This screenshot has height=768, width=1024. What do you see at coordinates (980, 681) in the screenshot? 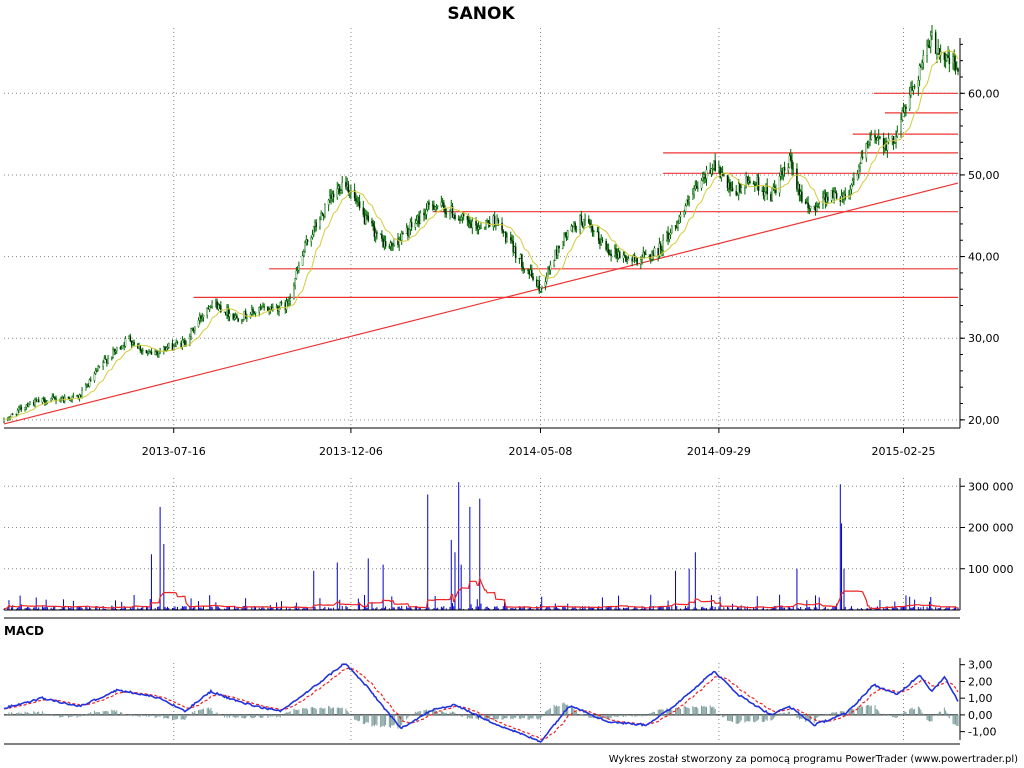
I see `macd-y-tick-label-3: 2,00` at bounding box center [980, 681].